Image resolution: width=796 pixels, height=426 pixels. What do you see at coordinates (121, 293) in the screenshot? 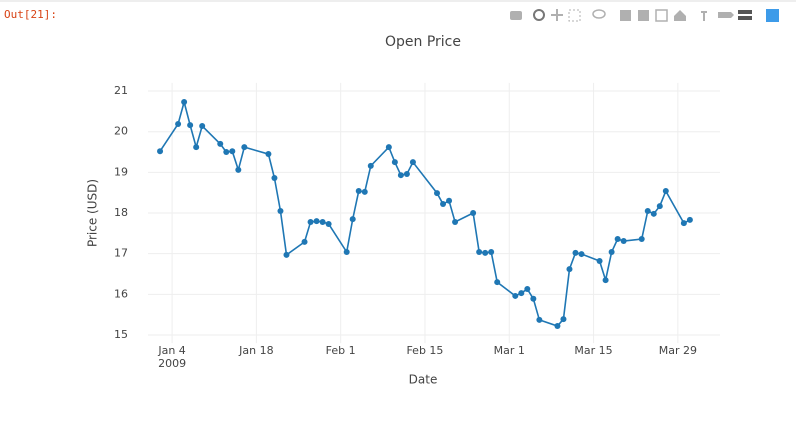
I see `y-tick-label: 16` at bounding box center [121, 293].